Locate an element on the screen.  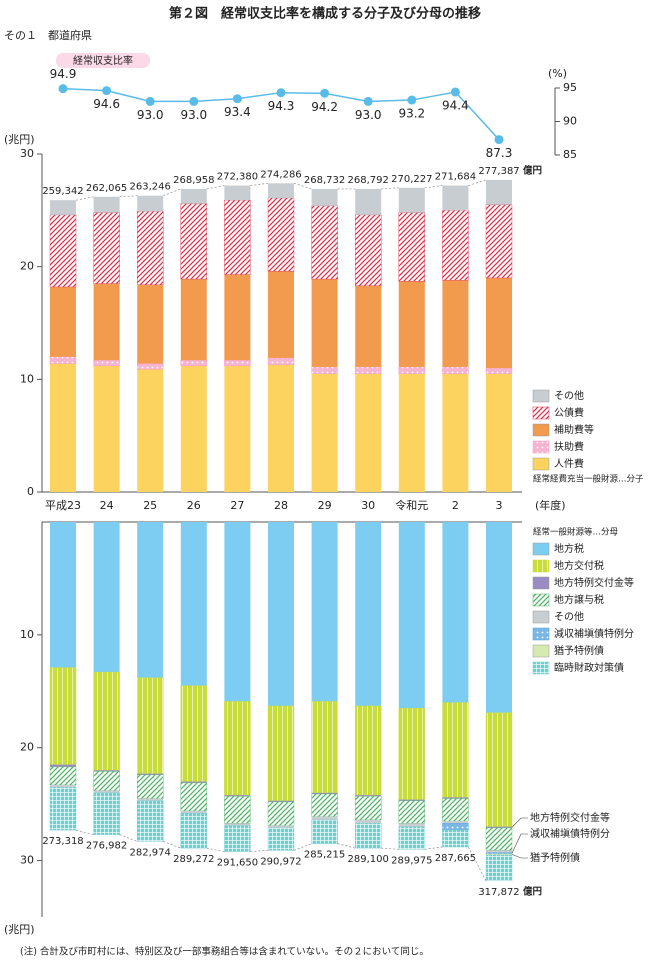
ratio-label: 94.2 is located at coordinates (324, 107).